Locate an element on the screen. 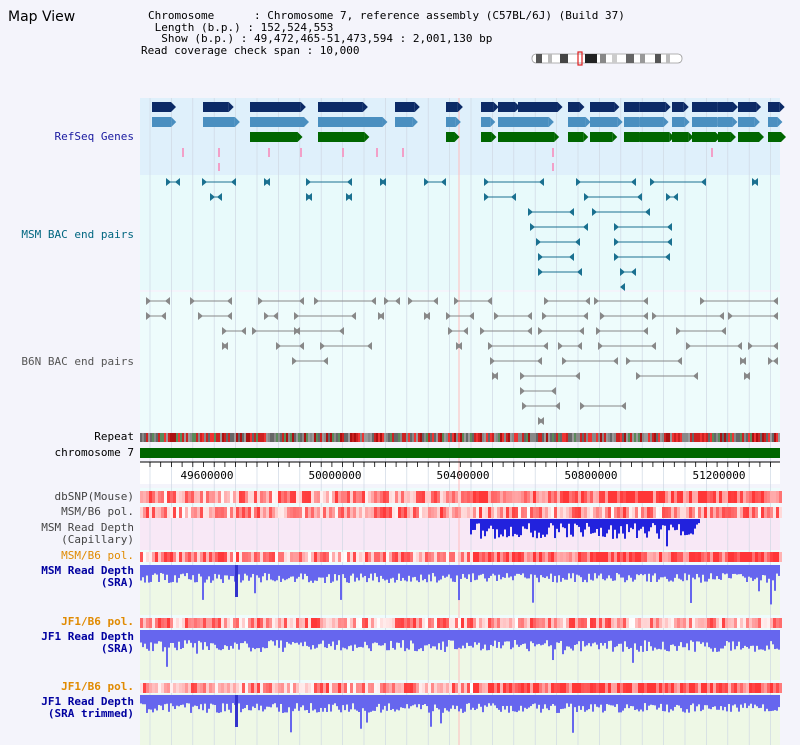  track-label-refseq-genes: RefSeq Genes is located at coordinates (94, 136).